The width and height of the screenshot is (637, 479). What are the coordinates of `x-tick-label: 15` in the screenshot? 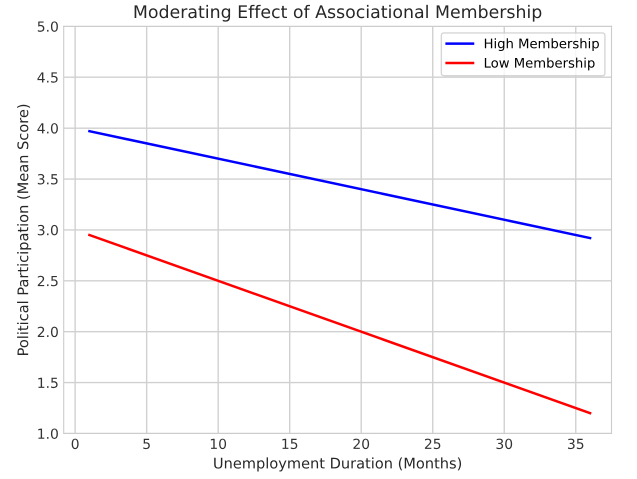 It's located at (290, 444).